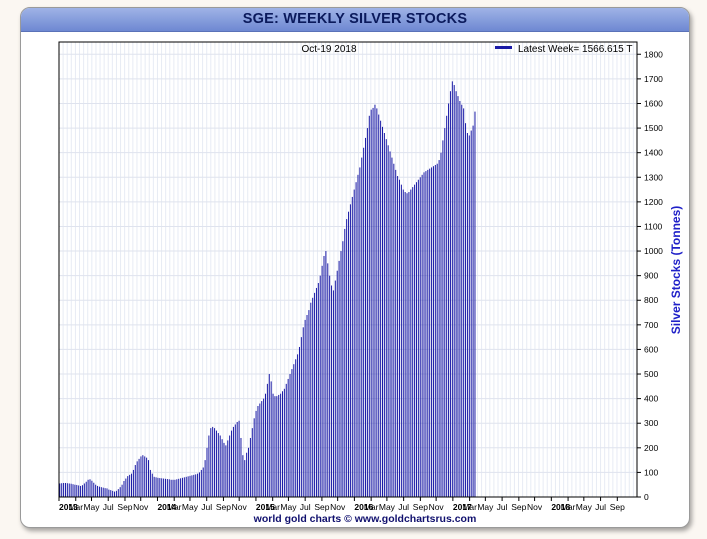 Image resolution: width=707 pixels, height=539 pixels. I want to click on y-tick-label: 0, so click(646, 497).